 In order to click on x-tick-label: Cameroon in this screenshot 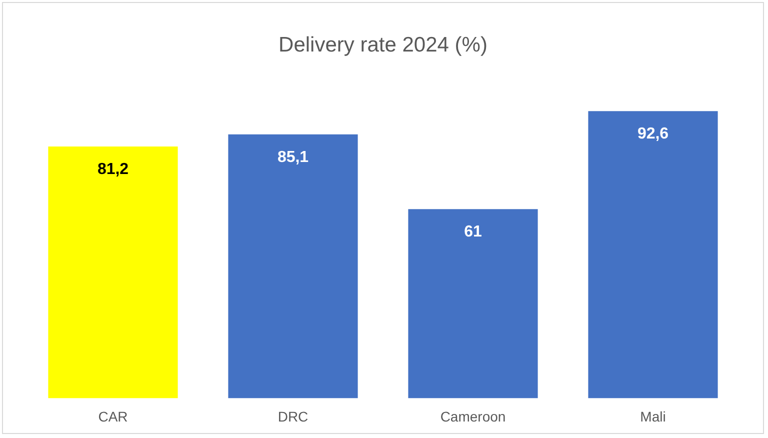, I will do `click(473, 416)`.